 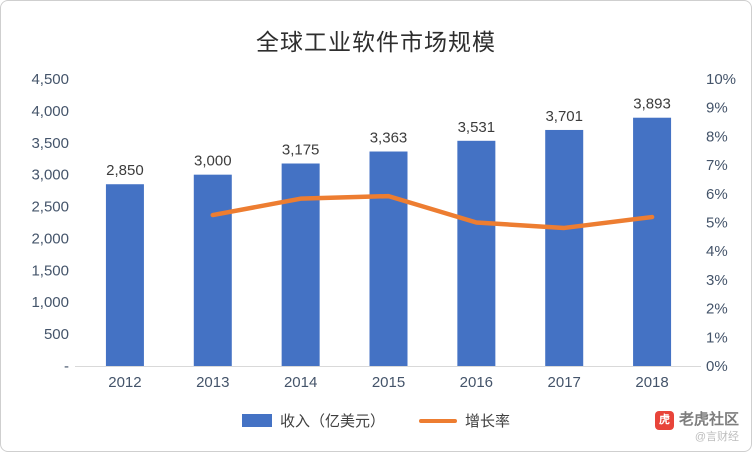 I want to click on x-axis-tick-label: 2015, so click(x=388, y=382).